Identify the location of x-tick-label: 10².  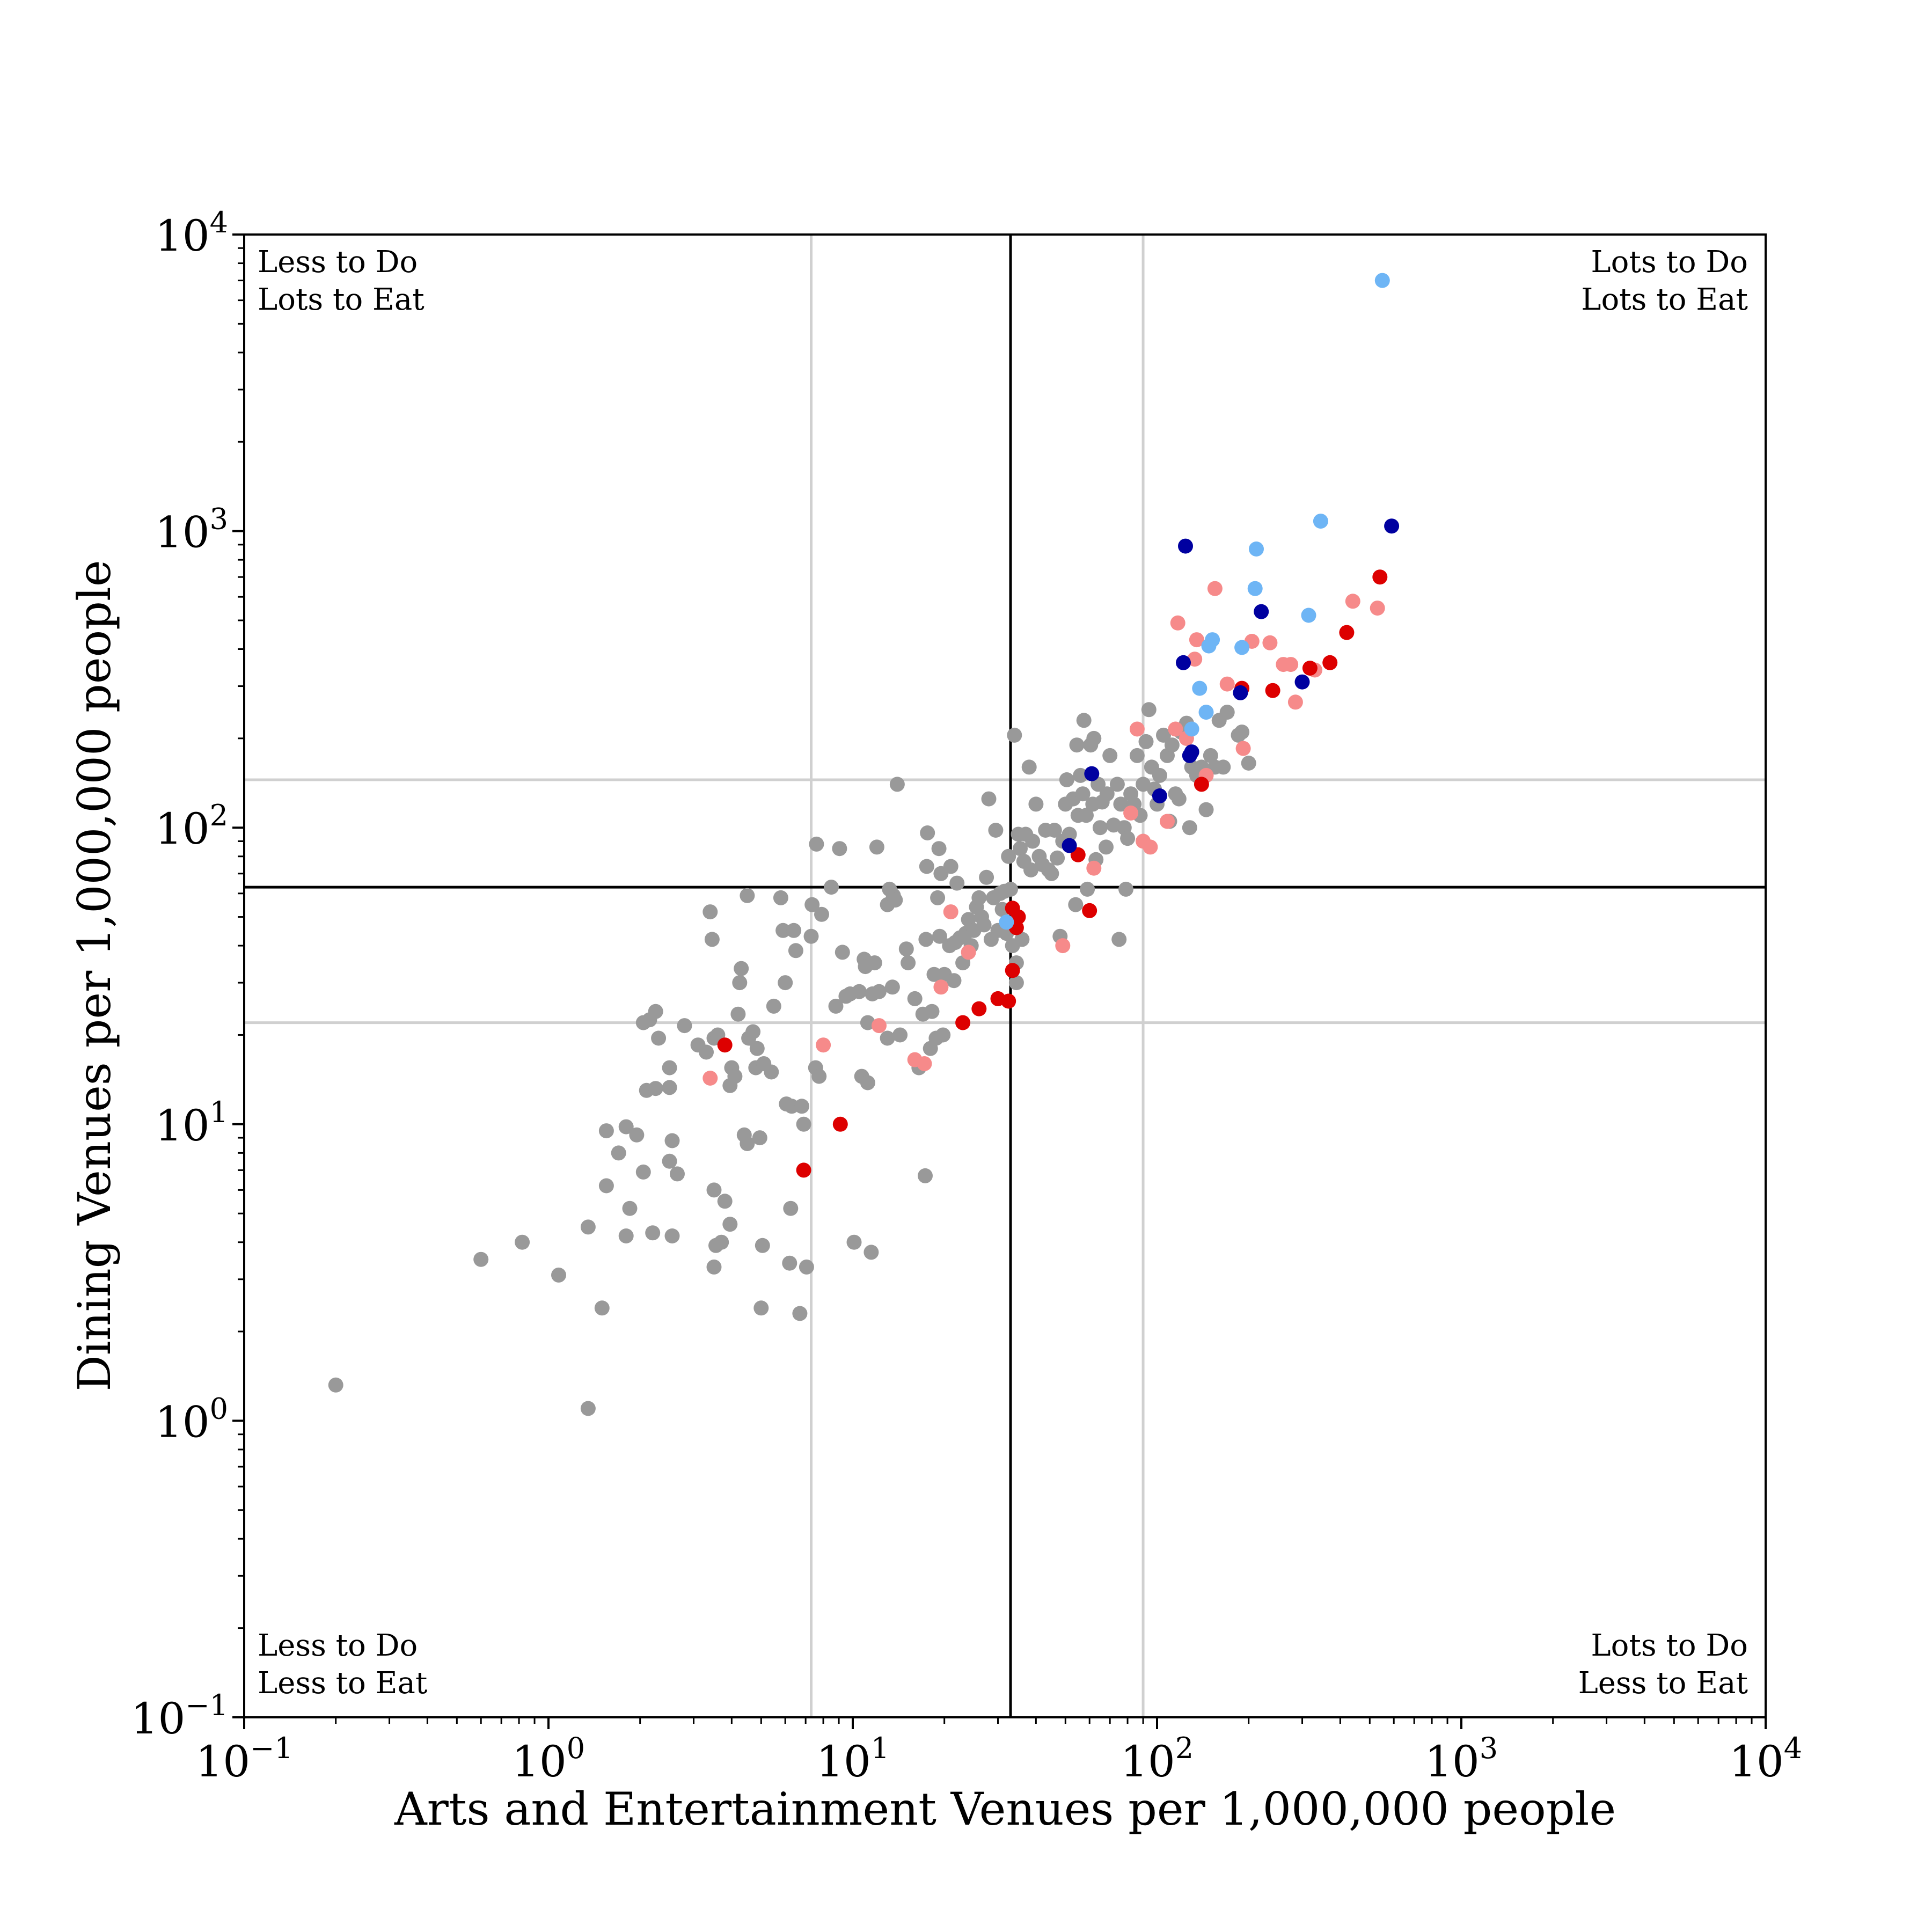
(1157, 1759).